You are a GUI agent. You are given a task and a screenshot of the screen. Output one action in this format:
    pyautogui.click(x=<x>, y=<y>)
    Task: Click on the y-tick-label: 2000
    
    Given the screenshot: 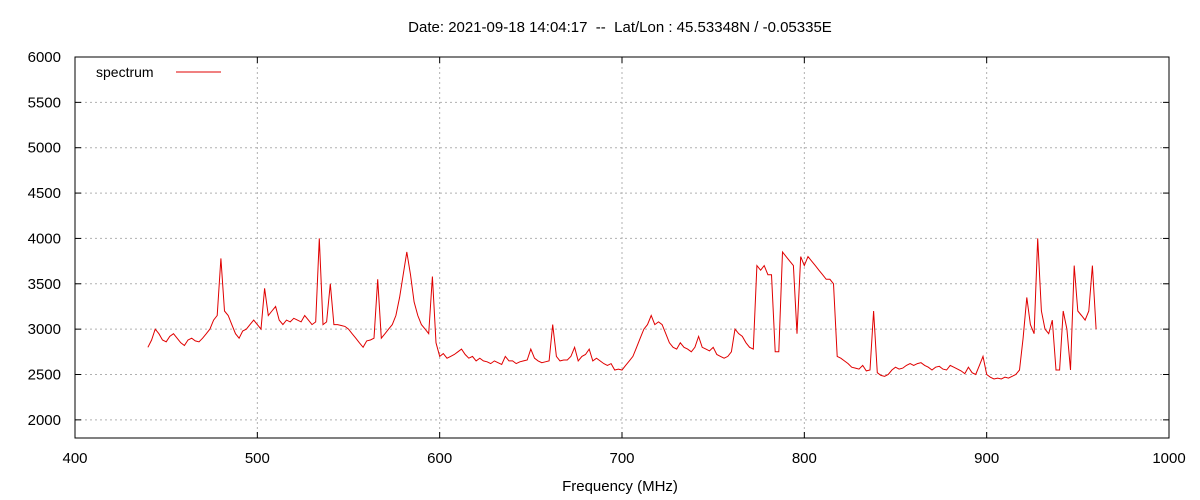 What is the action you would take?
    pyautogui.click(x=44, y=420)
    